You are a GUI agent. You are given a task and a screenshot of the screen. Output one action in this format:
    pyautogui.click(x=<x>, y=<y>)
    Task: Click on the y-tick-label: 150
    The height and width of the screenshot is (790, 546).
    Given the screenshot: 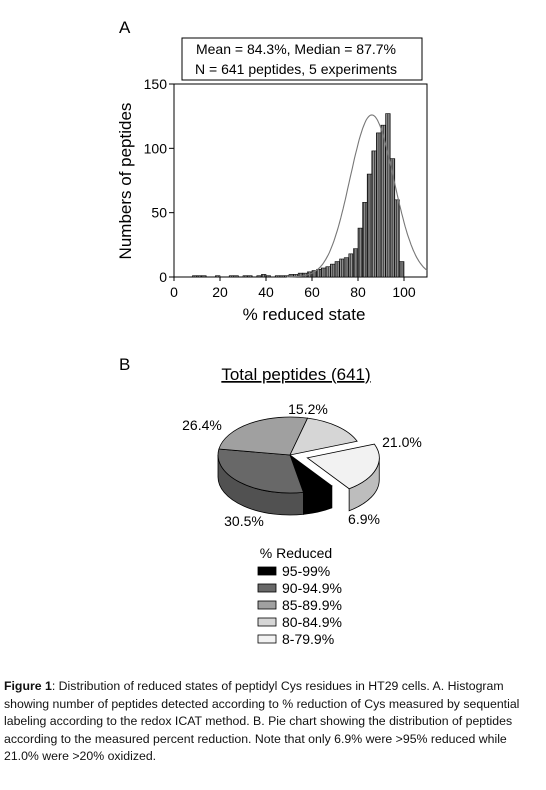 What is the action you would take?
    pyautogui.click(x=156, y=84)
    